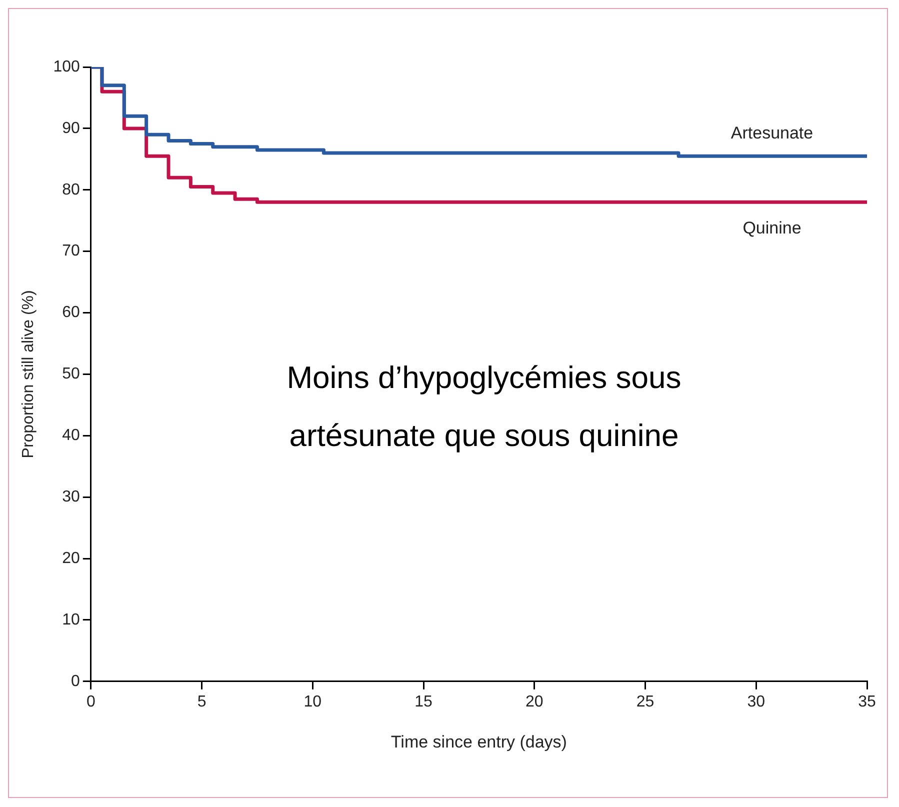 Image resolution: width=899 pixels, height=807 pixels. What do you see at coordinates (71, 435) in the screenshot?
I see `y-tick-label: 40` at bounding box center [71, 435].